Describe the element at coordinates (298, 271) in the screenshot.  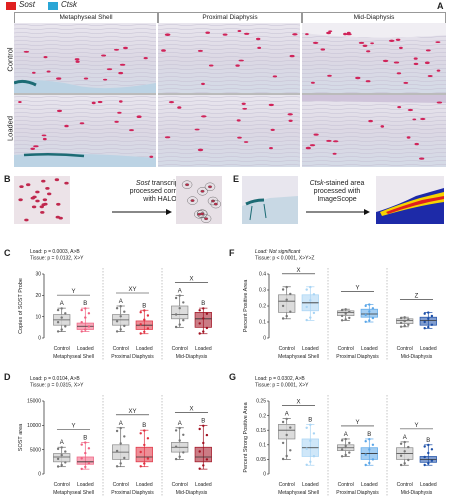
I see `group-letter: X` at that location.